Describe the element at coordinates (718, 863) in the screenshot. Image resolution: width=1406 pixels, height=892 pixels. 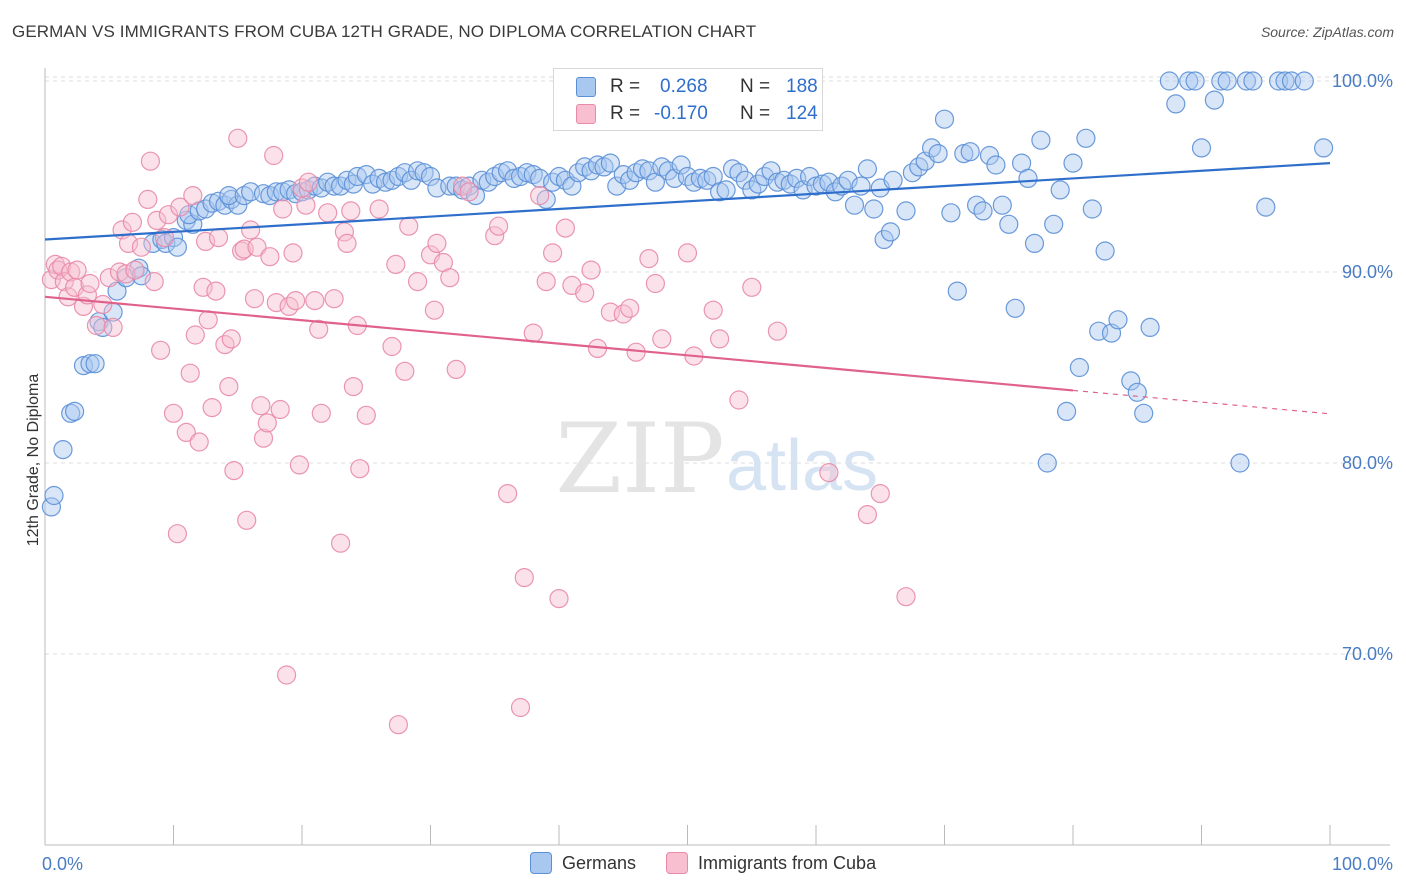
I see `series-legend: Germans Immigrants from Cuba` at that location.